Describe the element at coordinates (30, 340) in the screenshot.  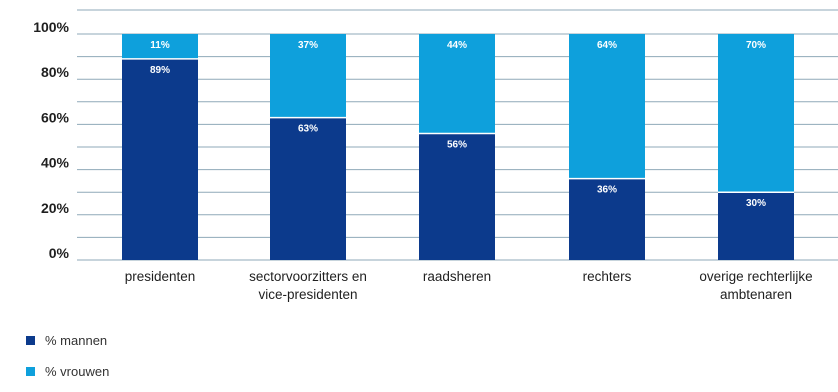
I see `legend-swatch-mannen` at that location.